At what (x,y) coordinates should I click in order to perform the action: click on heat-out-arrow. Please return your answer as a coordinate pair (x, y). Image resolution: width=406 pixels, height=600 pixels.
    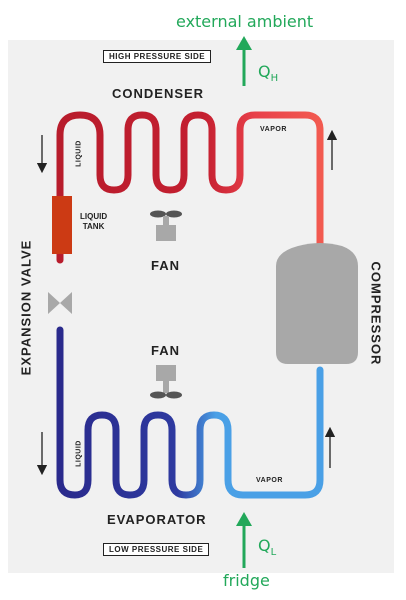
    Looking at the image, I should click on (244, 61).